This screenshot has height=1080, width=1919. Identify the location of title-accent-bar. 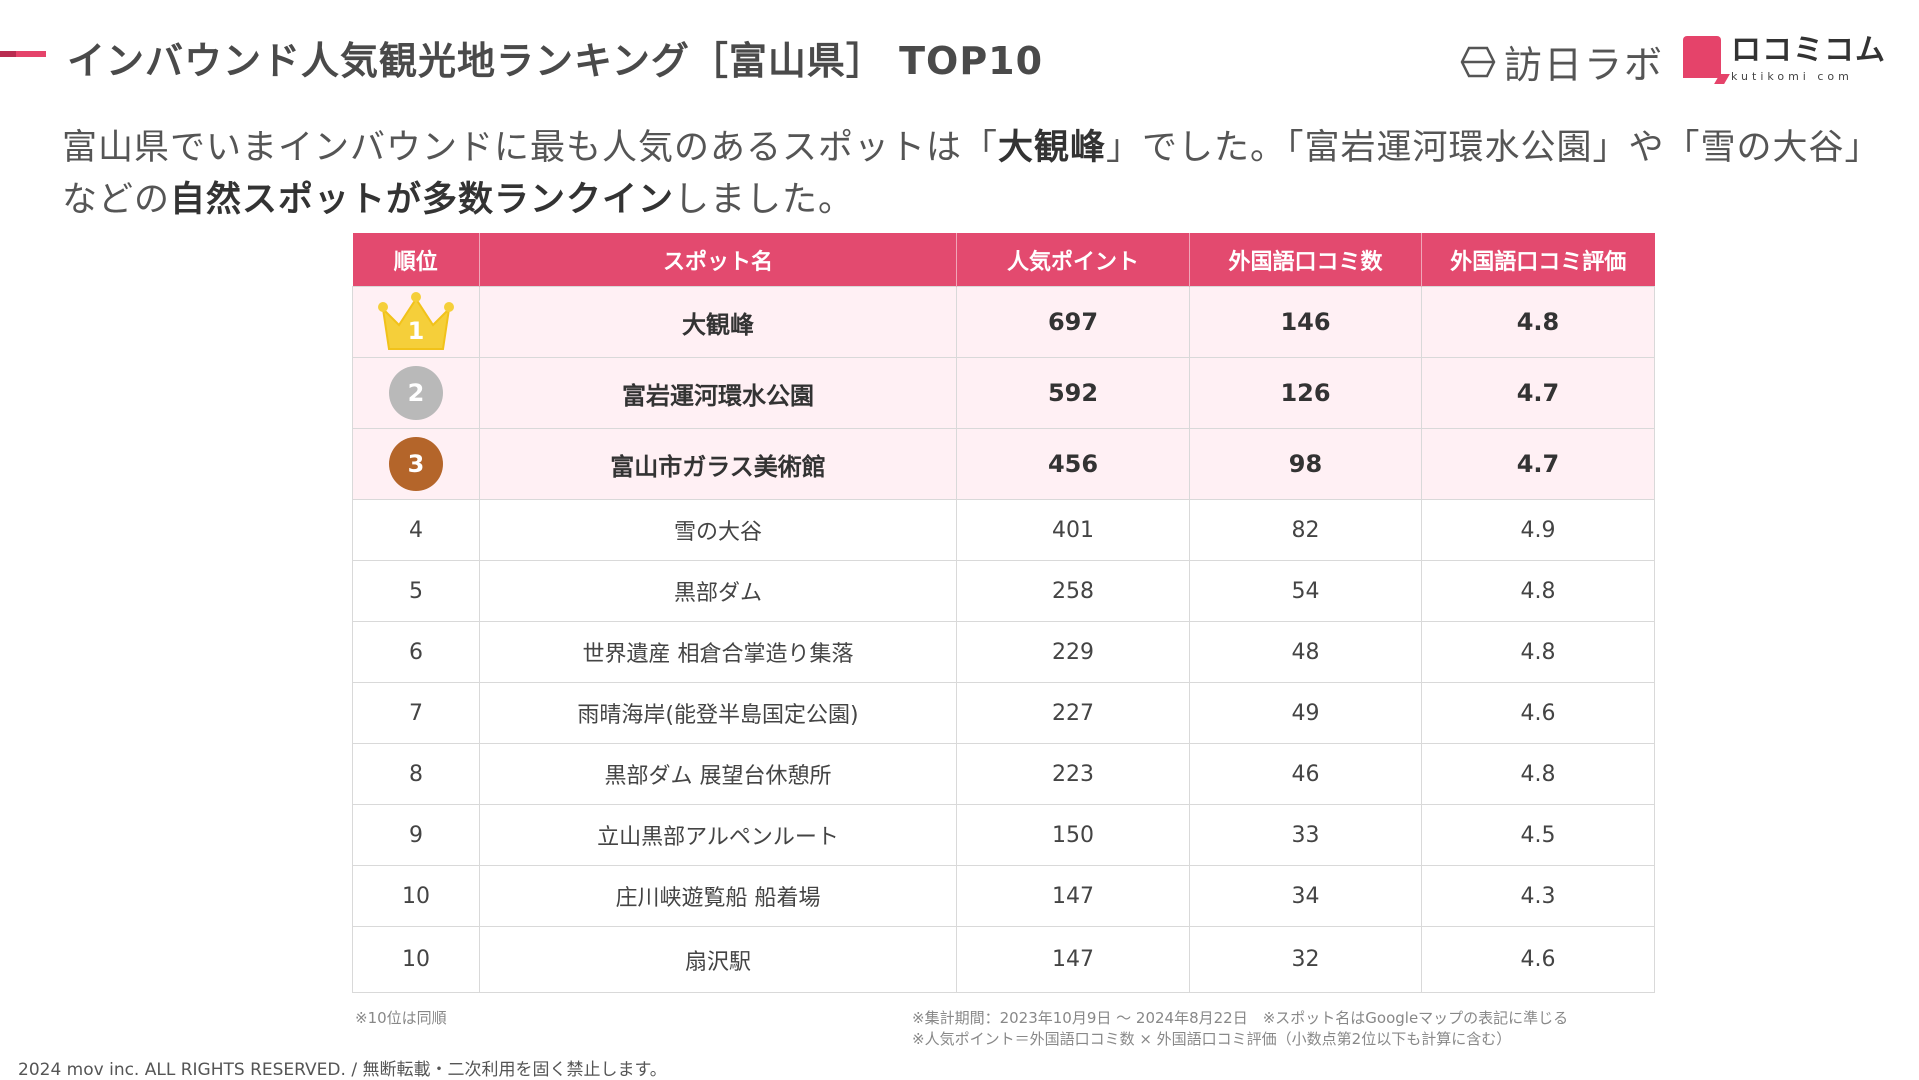
(23, 54).